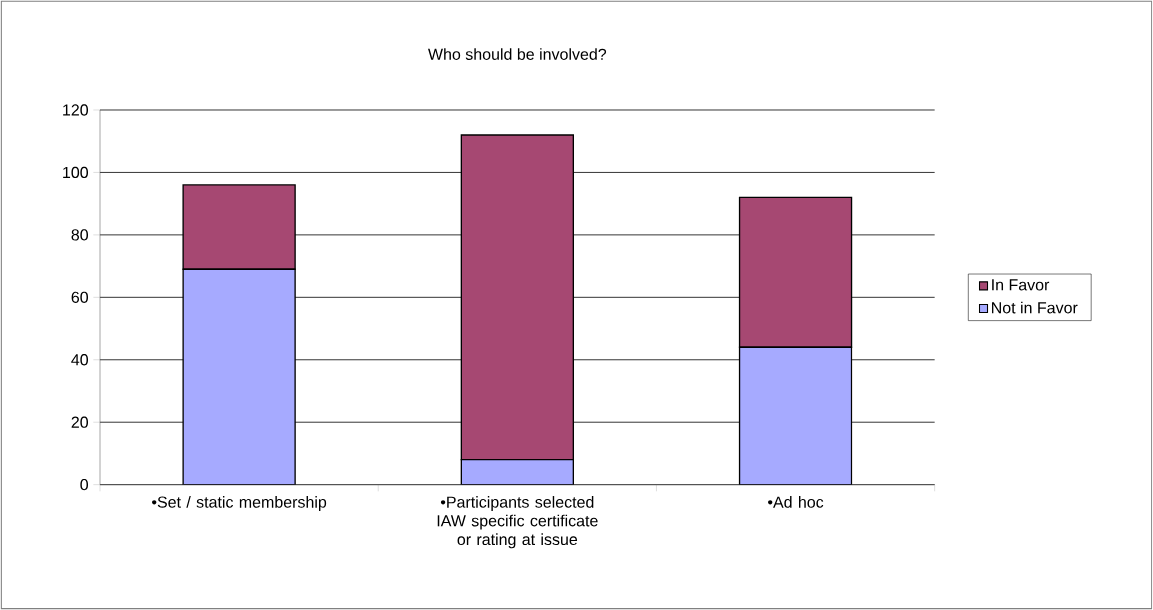  I want to click on y-tick-label: 0, so click(84, 484).